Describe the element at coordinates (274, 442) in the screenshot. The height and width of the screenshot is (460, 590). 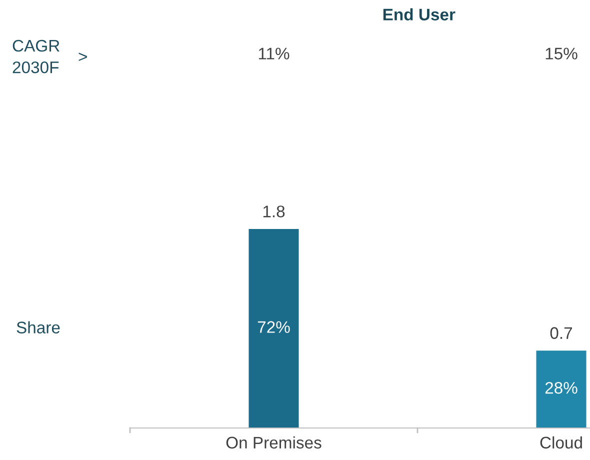
I see `x-tick-label: On Premises` at that location.